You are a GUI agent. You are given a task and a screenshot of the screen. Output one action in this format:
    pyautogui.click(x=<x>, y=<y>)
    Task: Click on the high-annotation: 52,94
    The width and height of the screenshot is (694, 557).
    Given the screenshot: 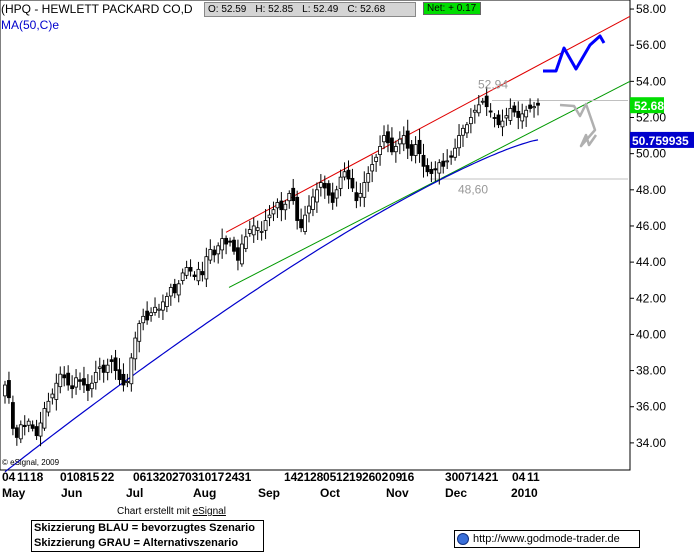 What is the action you would take?
    pyautogui.click(x=493, y=85)
    